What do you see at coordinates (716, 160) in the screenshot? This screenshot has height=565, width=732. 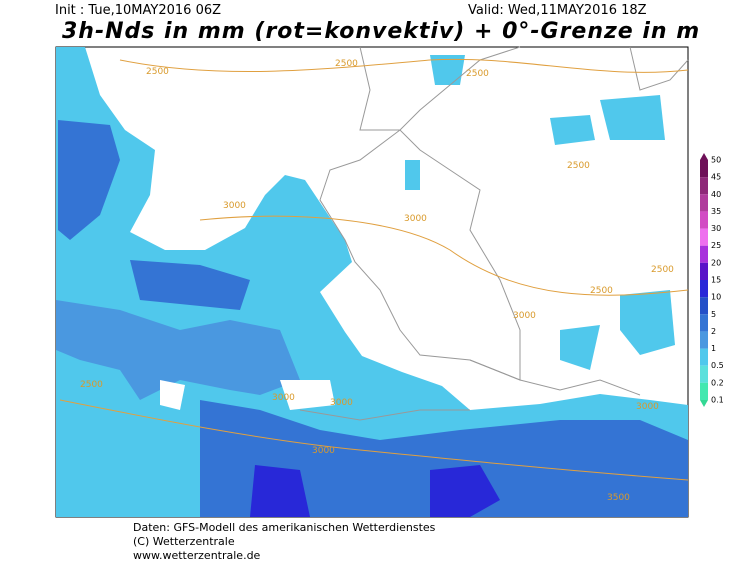 I see `color-bar-label: 50` at bounding box center [716, 160].